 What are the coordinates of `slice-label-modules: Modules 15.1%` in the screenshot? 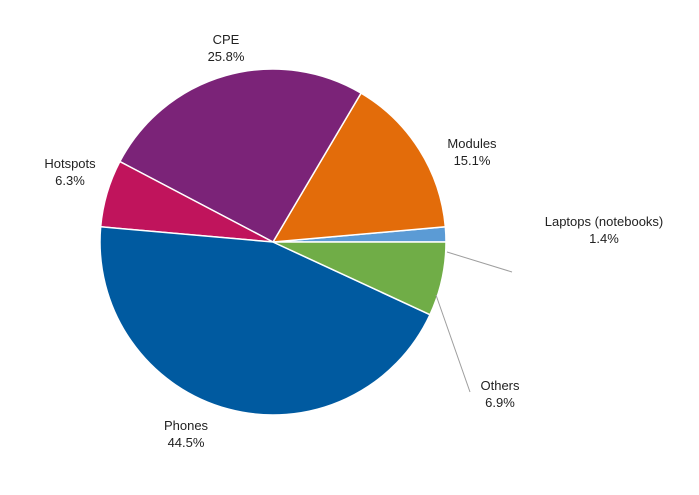 It's located at (472, 152).